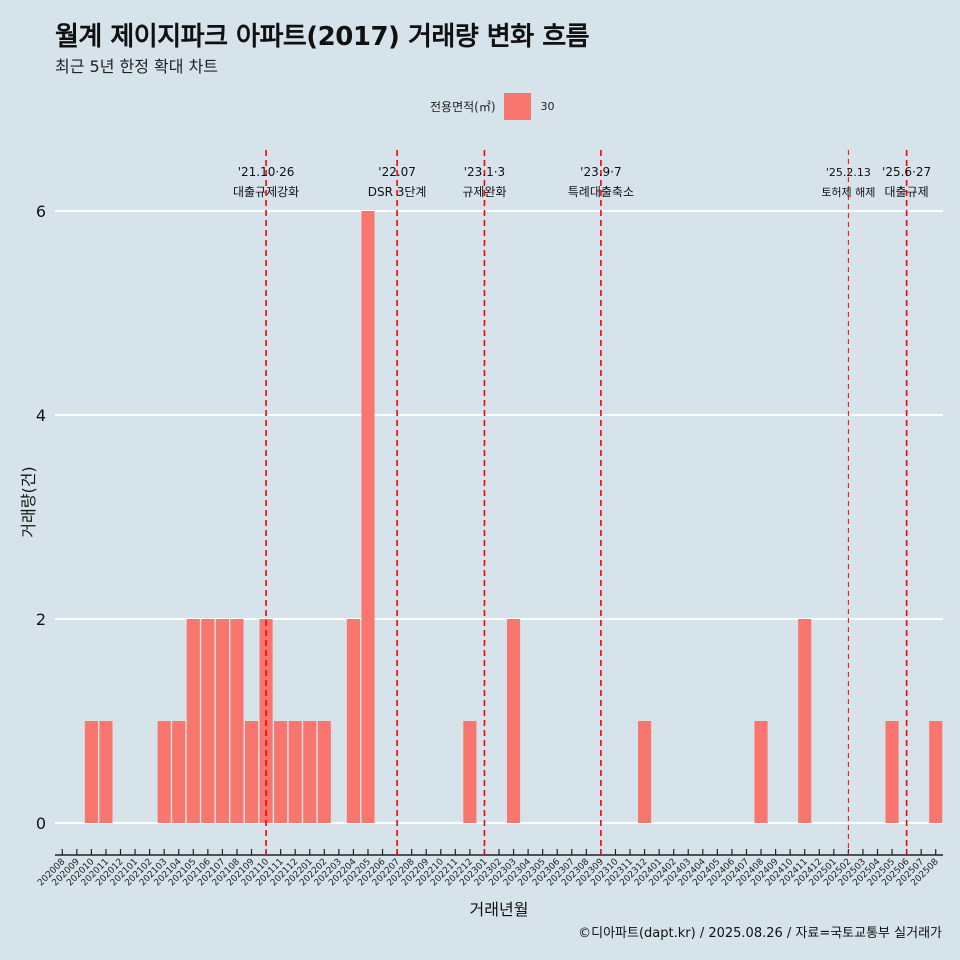 The height and width of the screenshot is (960, 960). I want to click on y-tick-label: 0, so click(41, 823).